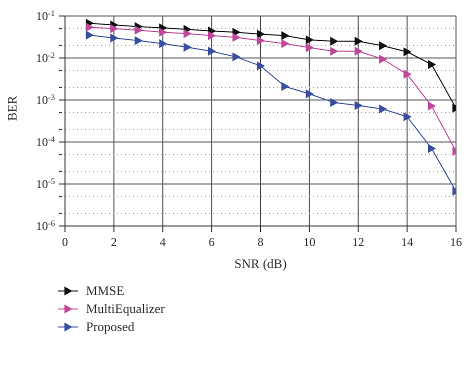 The width and height of the screenshot is (474, 378). Describe the element at coordinates (407, 242) in the screenshot. I see `x-tick-label: 14` at that location.